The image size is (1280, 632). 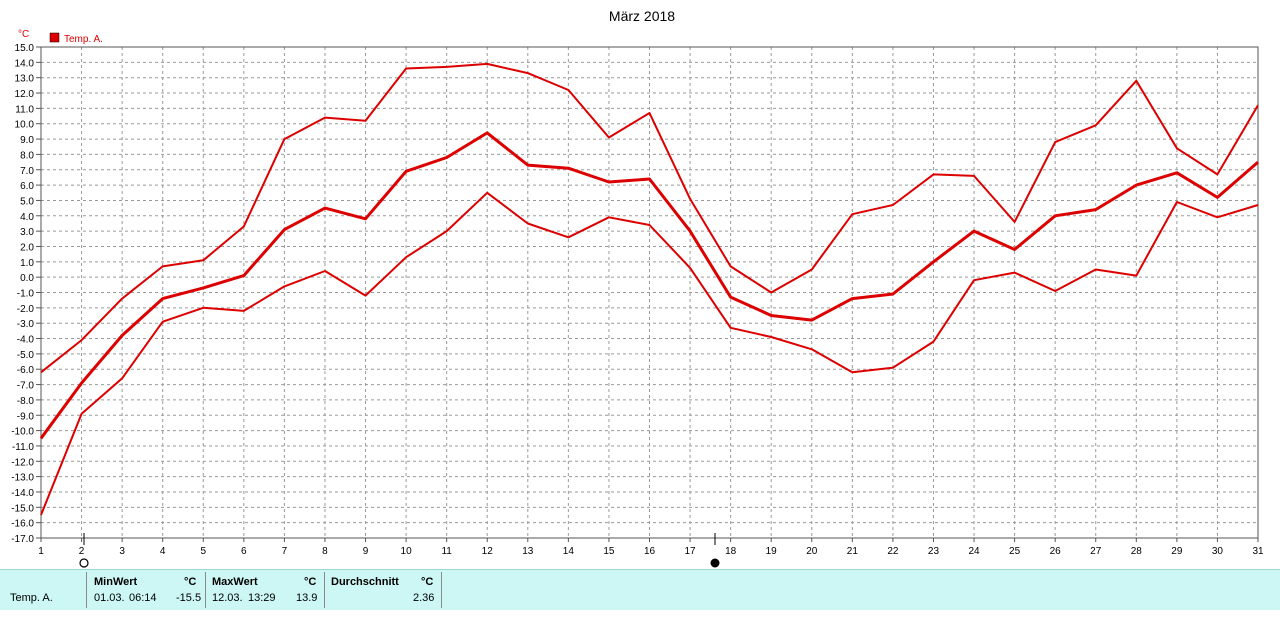 I want to click on y-tick-label: -12.0, so click(x=22, y=462).